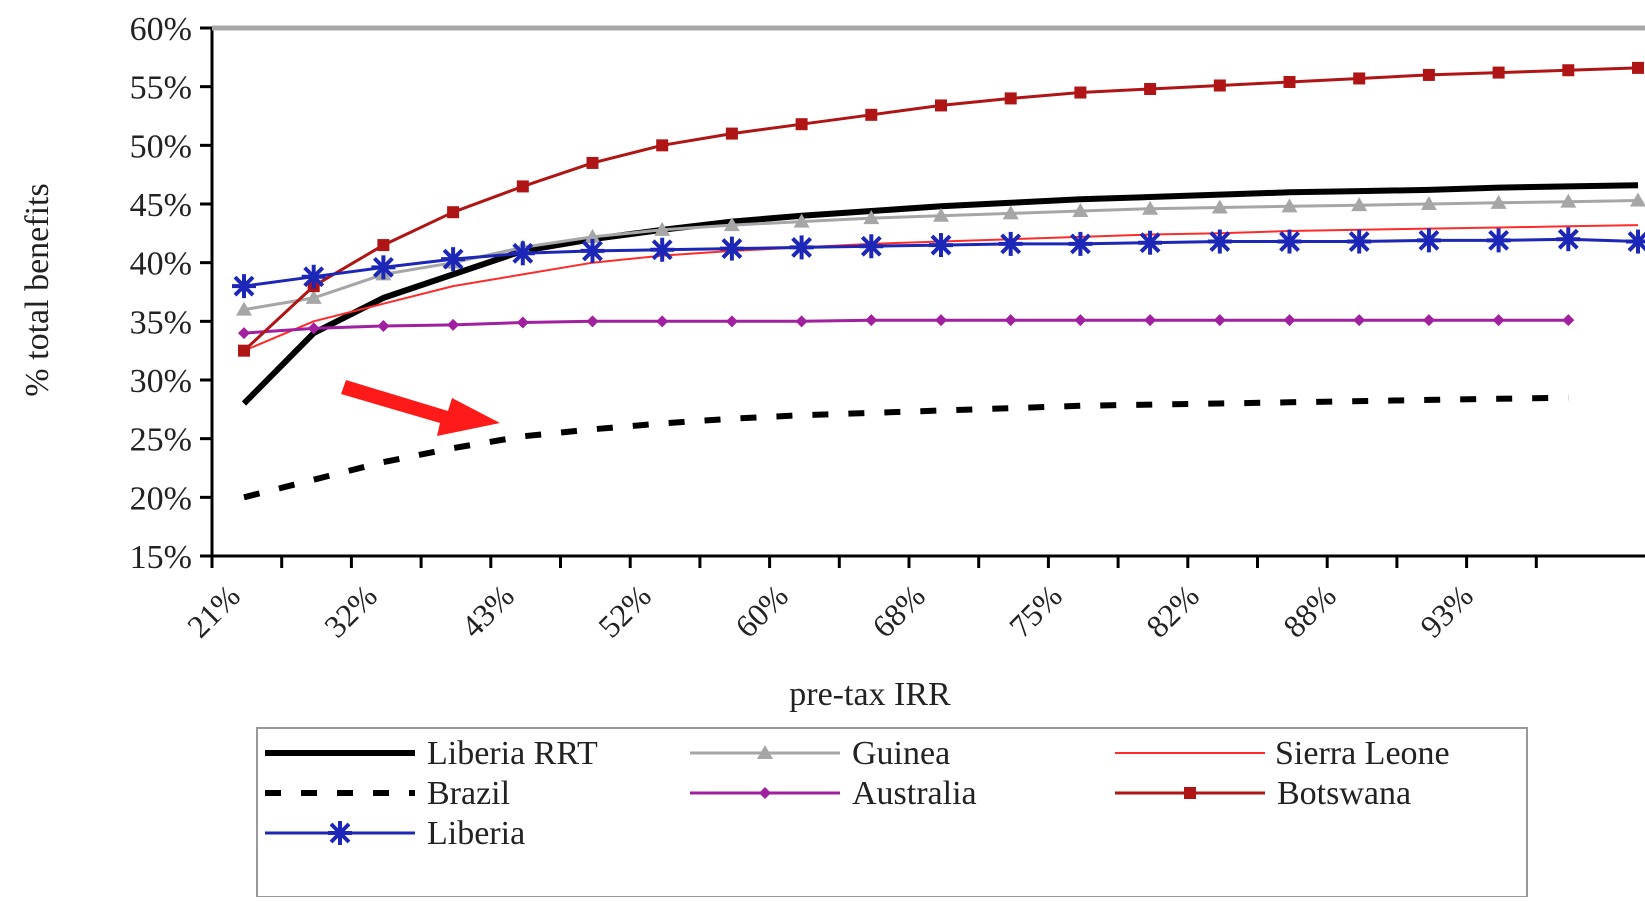 Image resolution: width=1645 pixels, height=902 pixels. I want to click on series-liberia, so click(938, 263).